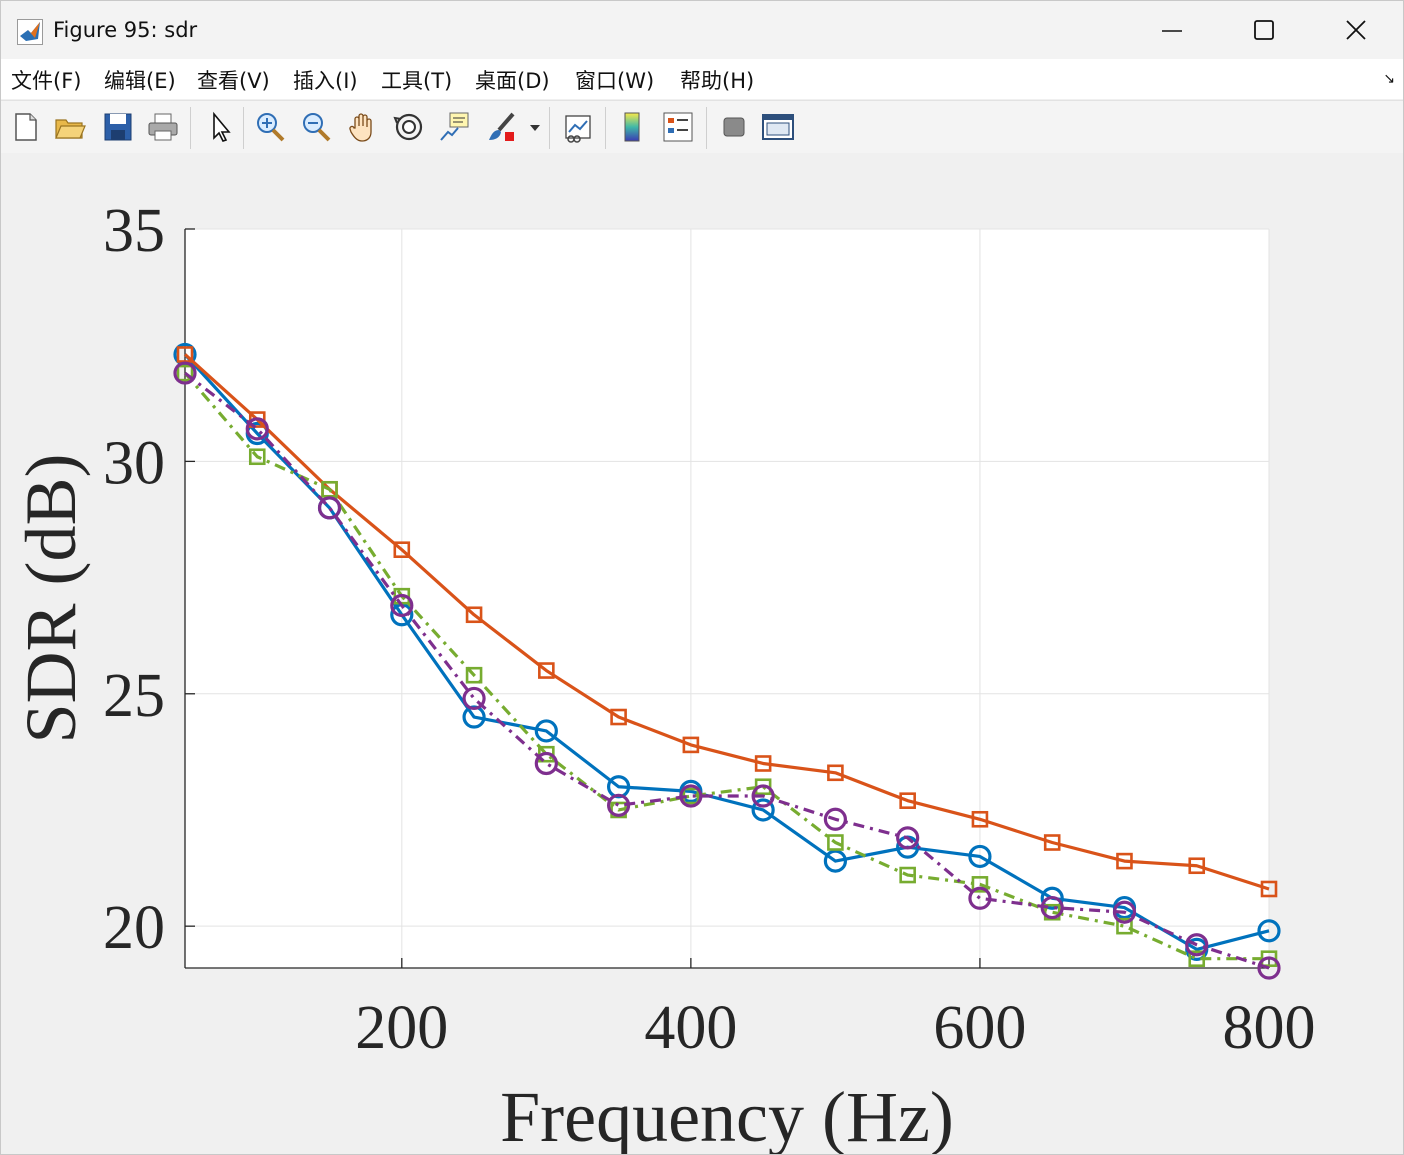  What do you see at coordinates (1389, 79) in the screenshot?
I see `dock-arrow-icon: ↘` at bounding box center [1389, 79].